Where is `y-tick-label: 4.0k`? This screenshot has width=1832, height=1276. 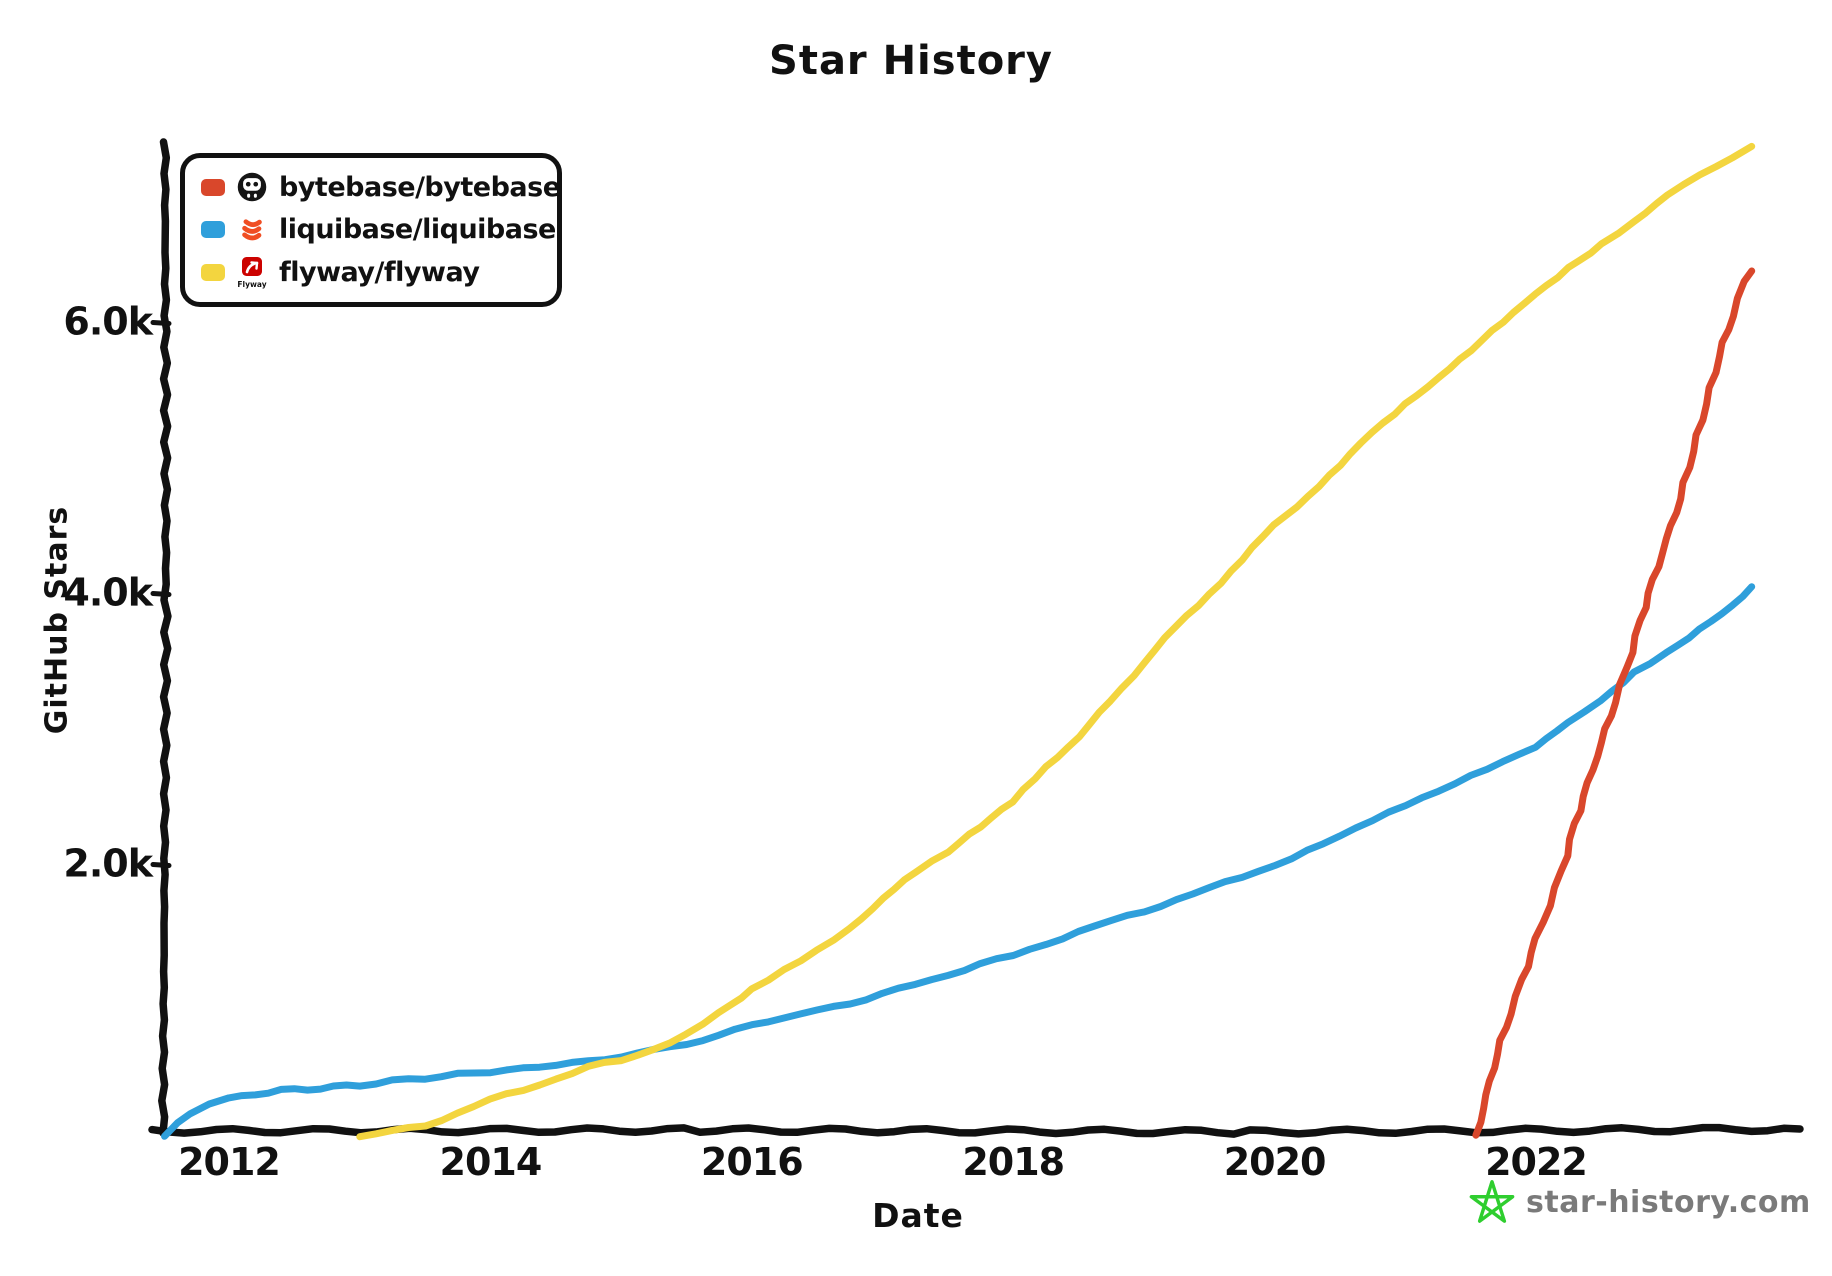
y-tick-label: 4.0k is located at coordinates (108, 593).